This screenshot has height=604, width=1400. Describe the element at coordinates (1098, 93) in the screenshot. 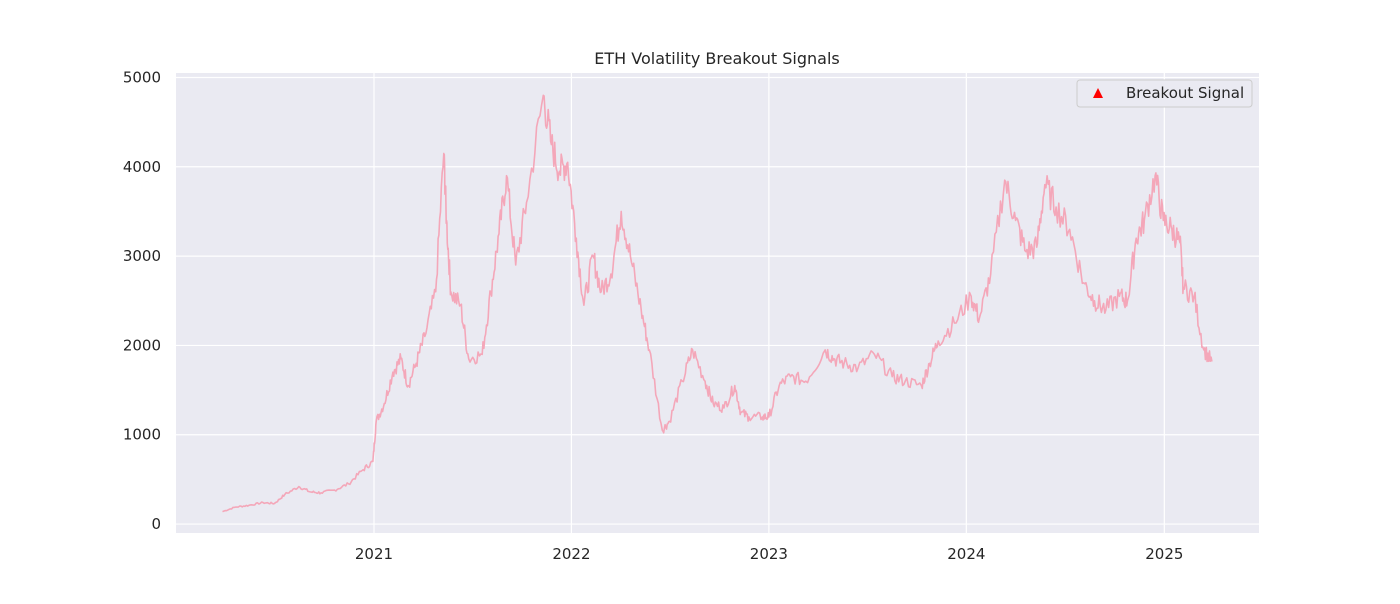

I see `legend-signal-marker` at that location.